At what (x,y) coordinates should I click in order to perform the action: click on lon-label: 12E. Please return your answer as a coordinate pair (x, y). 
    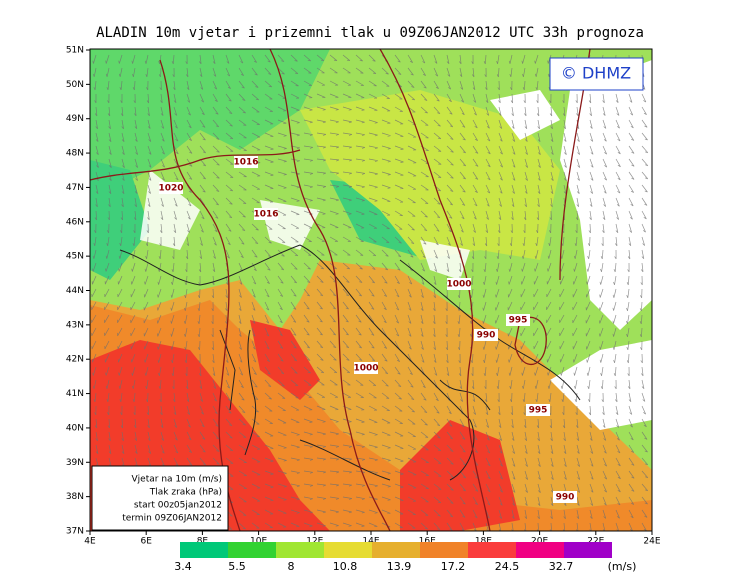
    Looking at the image, I should click on (314, 542).